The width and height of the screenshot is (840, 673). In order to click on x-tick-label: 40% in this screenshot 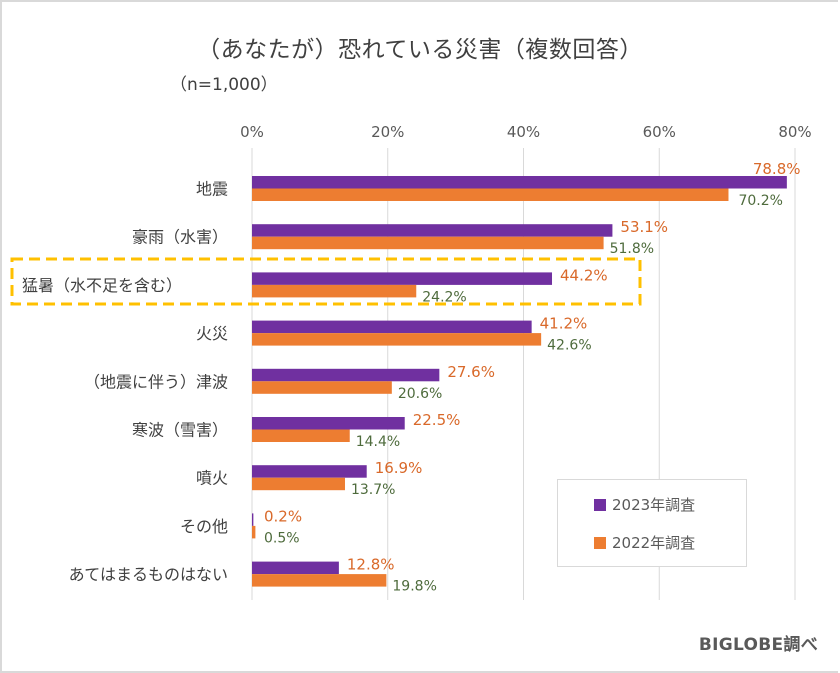, I will do `click(523, 132)`.